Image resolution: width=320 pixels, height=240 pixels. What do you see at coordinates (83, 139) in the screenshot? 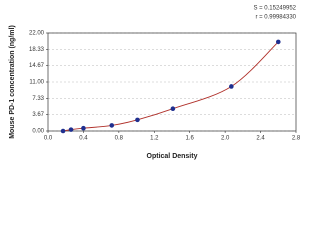
I see `x-tick-label: 0.4` at bounding box center [83, 139].